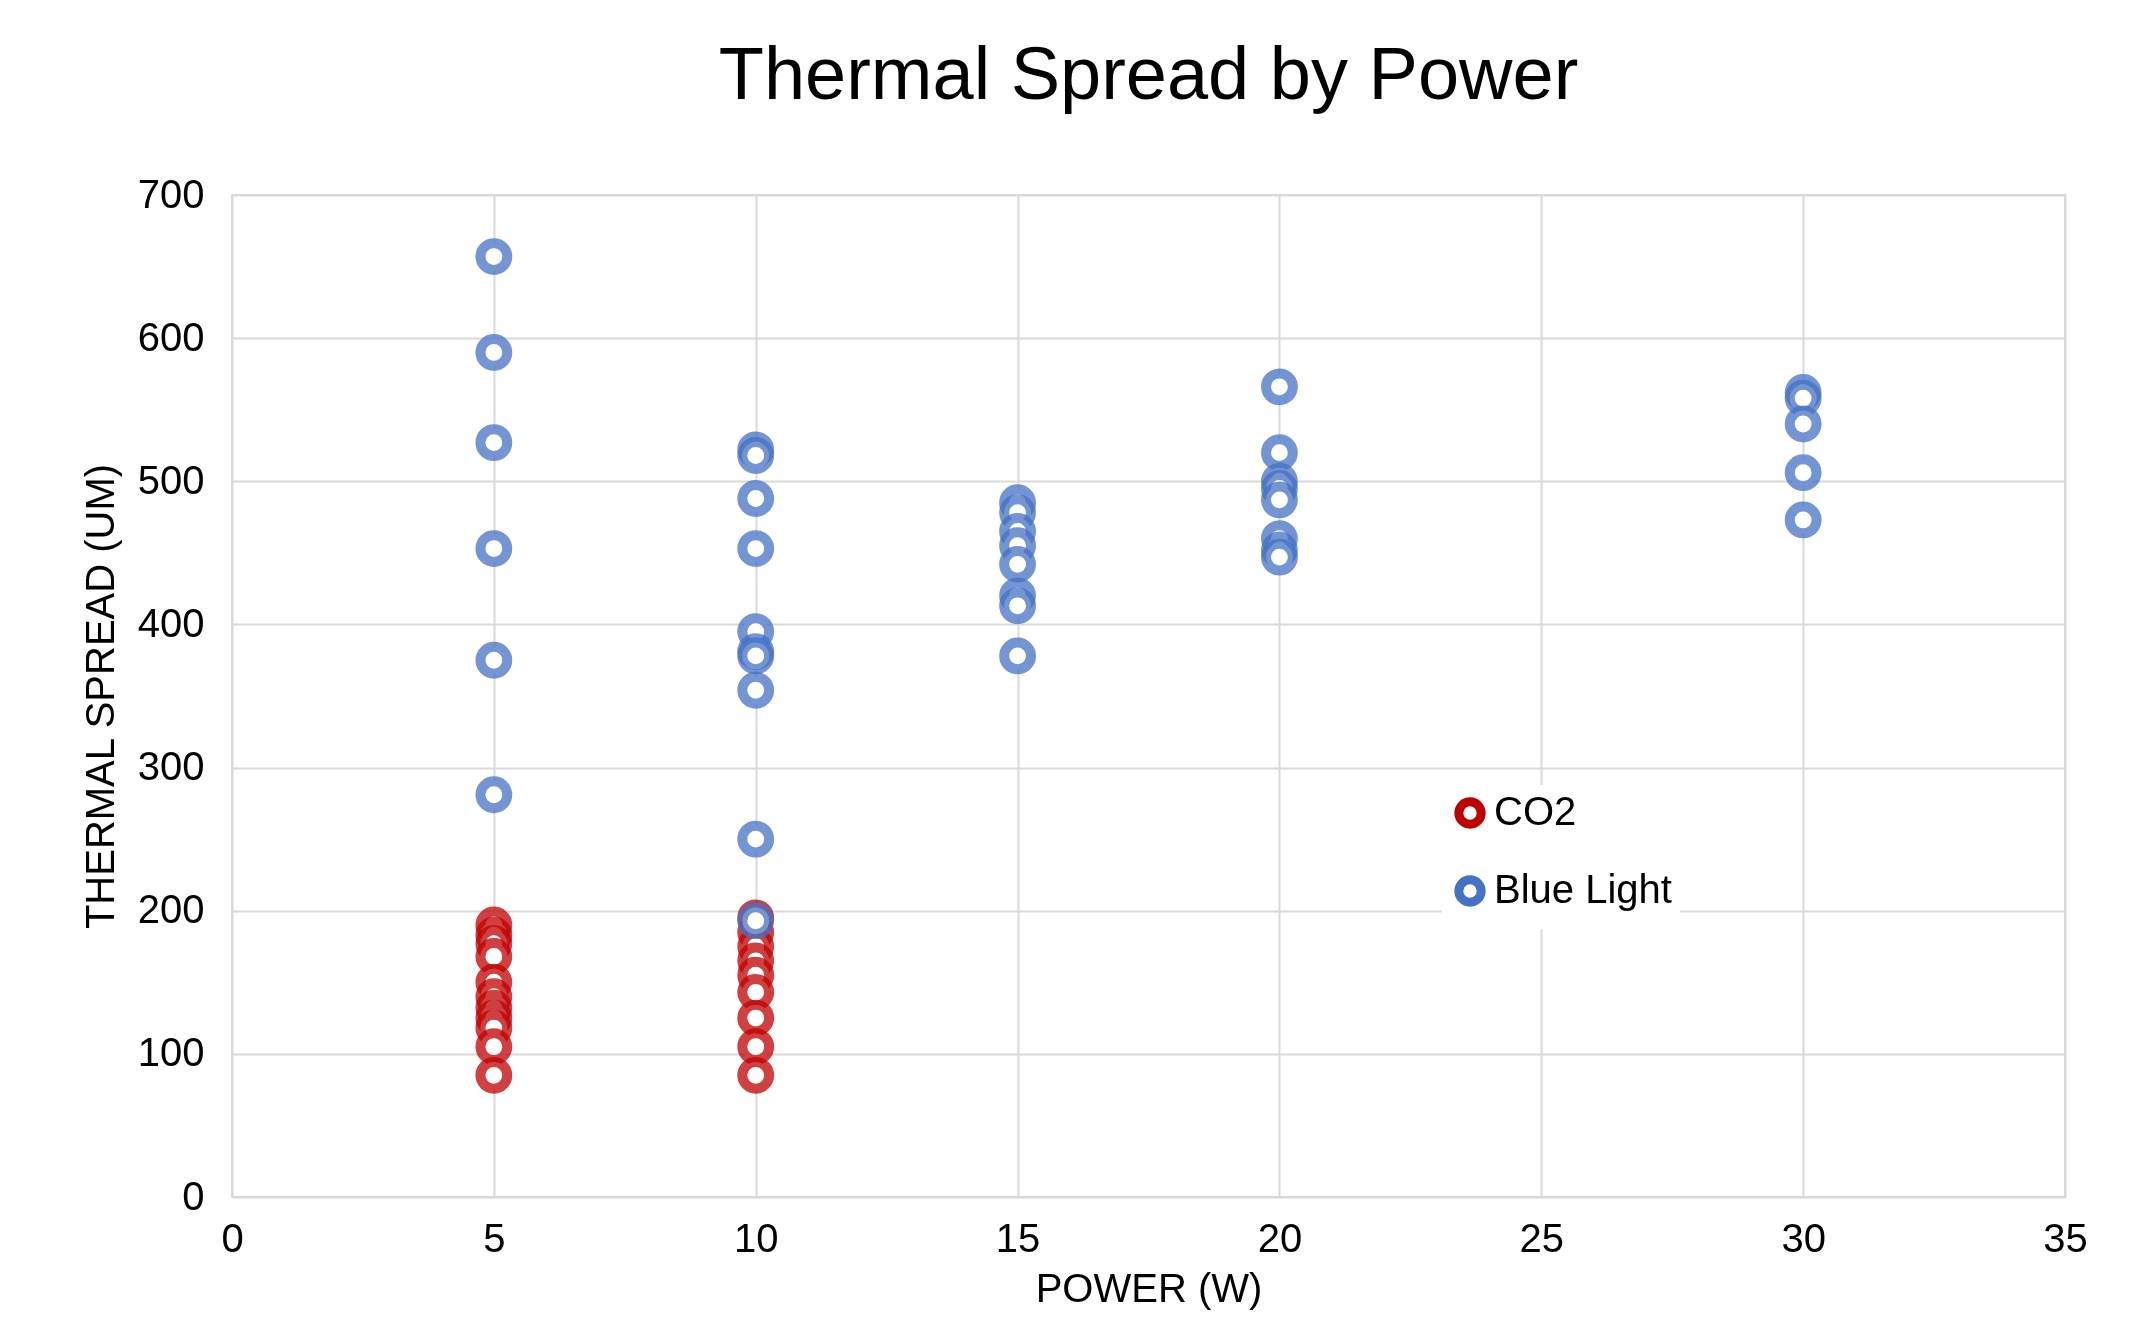  Describe the element at coordinates (171, 336) in the screenshot. I see `y-tick-label: 600` at that location.